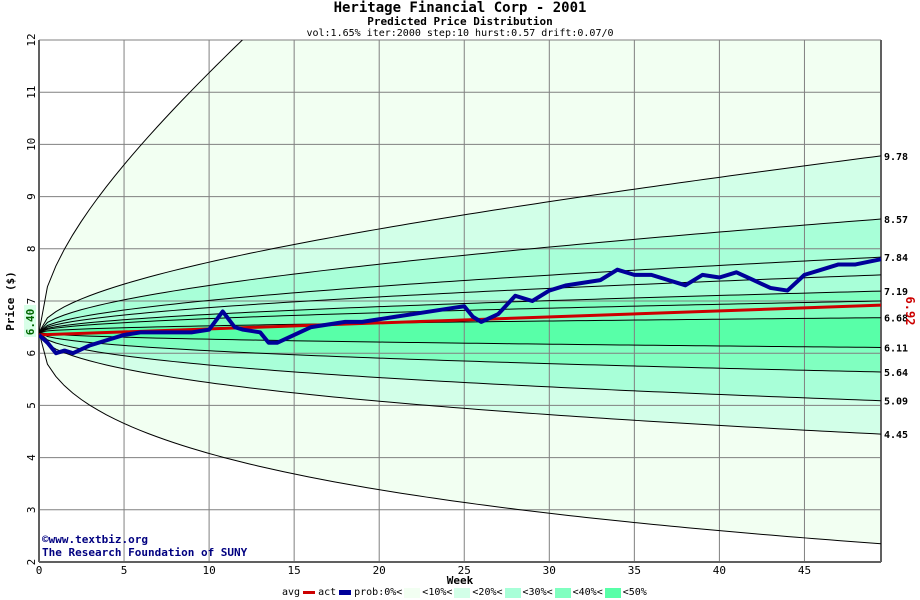  What do you see at coordinates (634, 570) in the screenshot?
I see `x-tick-label: 35` at bounding box center [634, 570].